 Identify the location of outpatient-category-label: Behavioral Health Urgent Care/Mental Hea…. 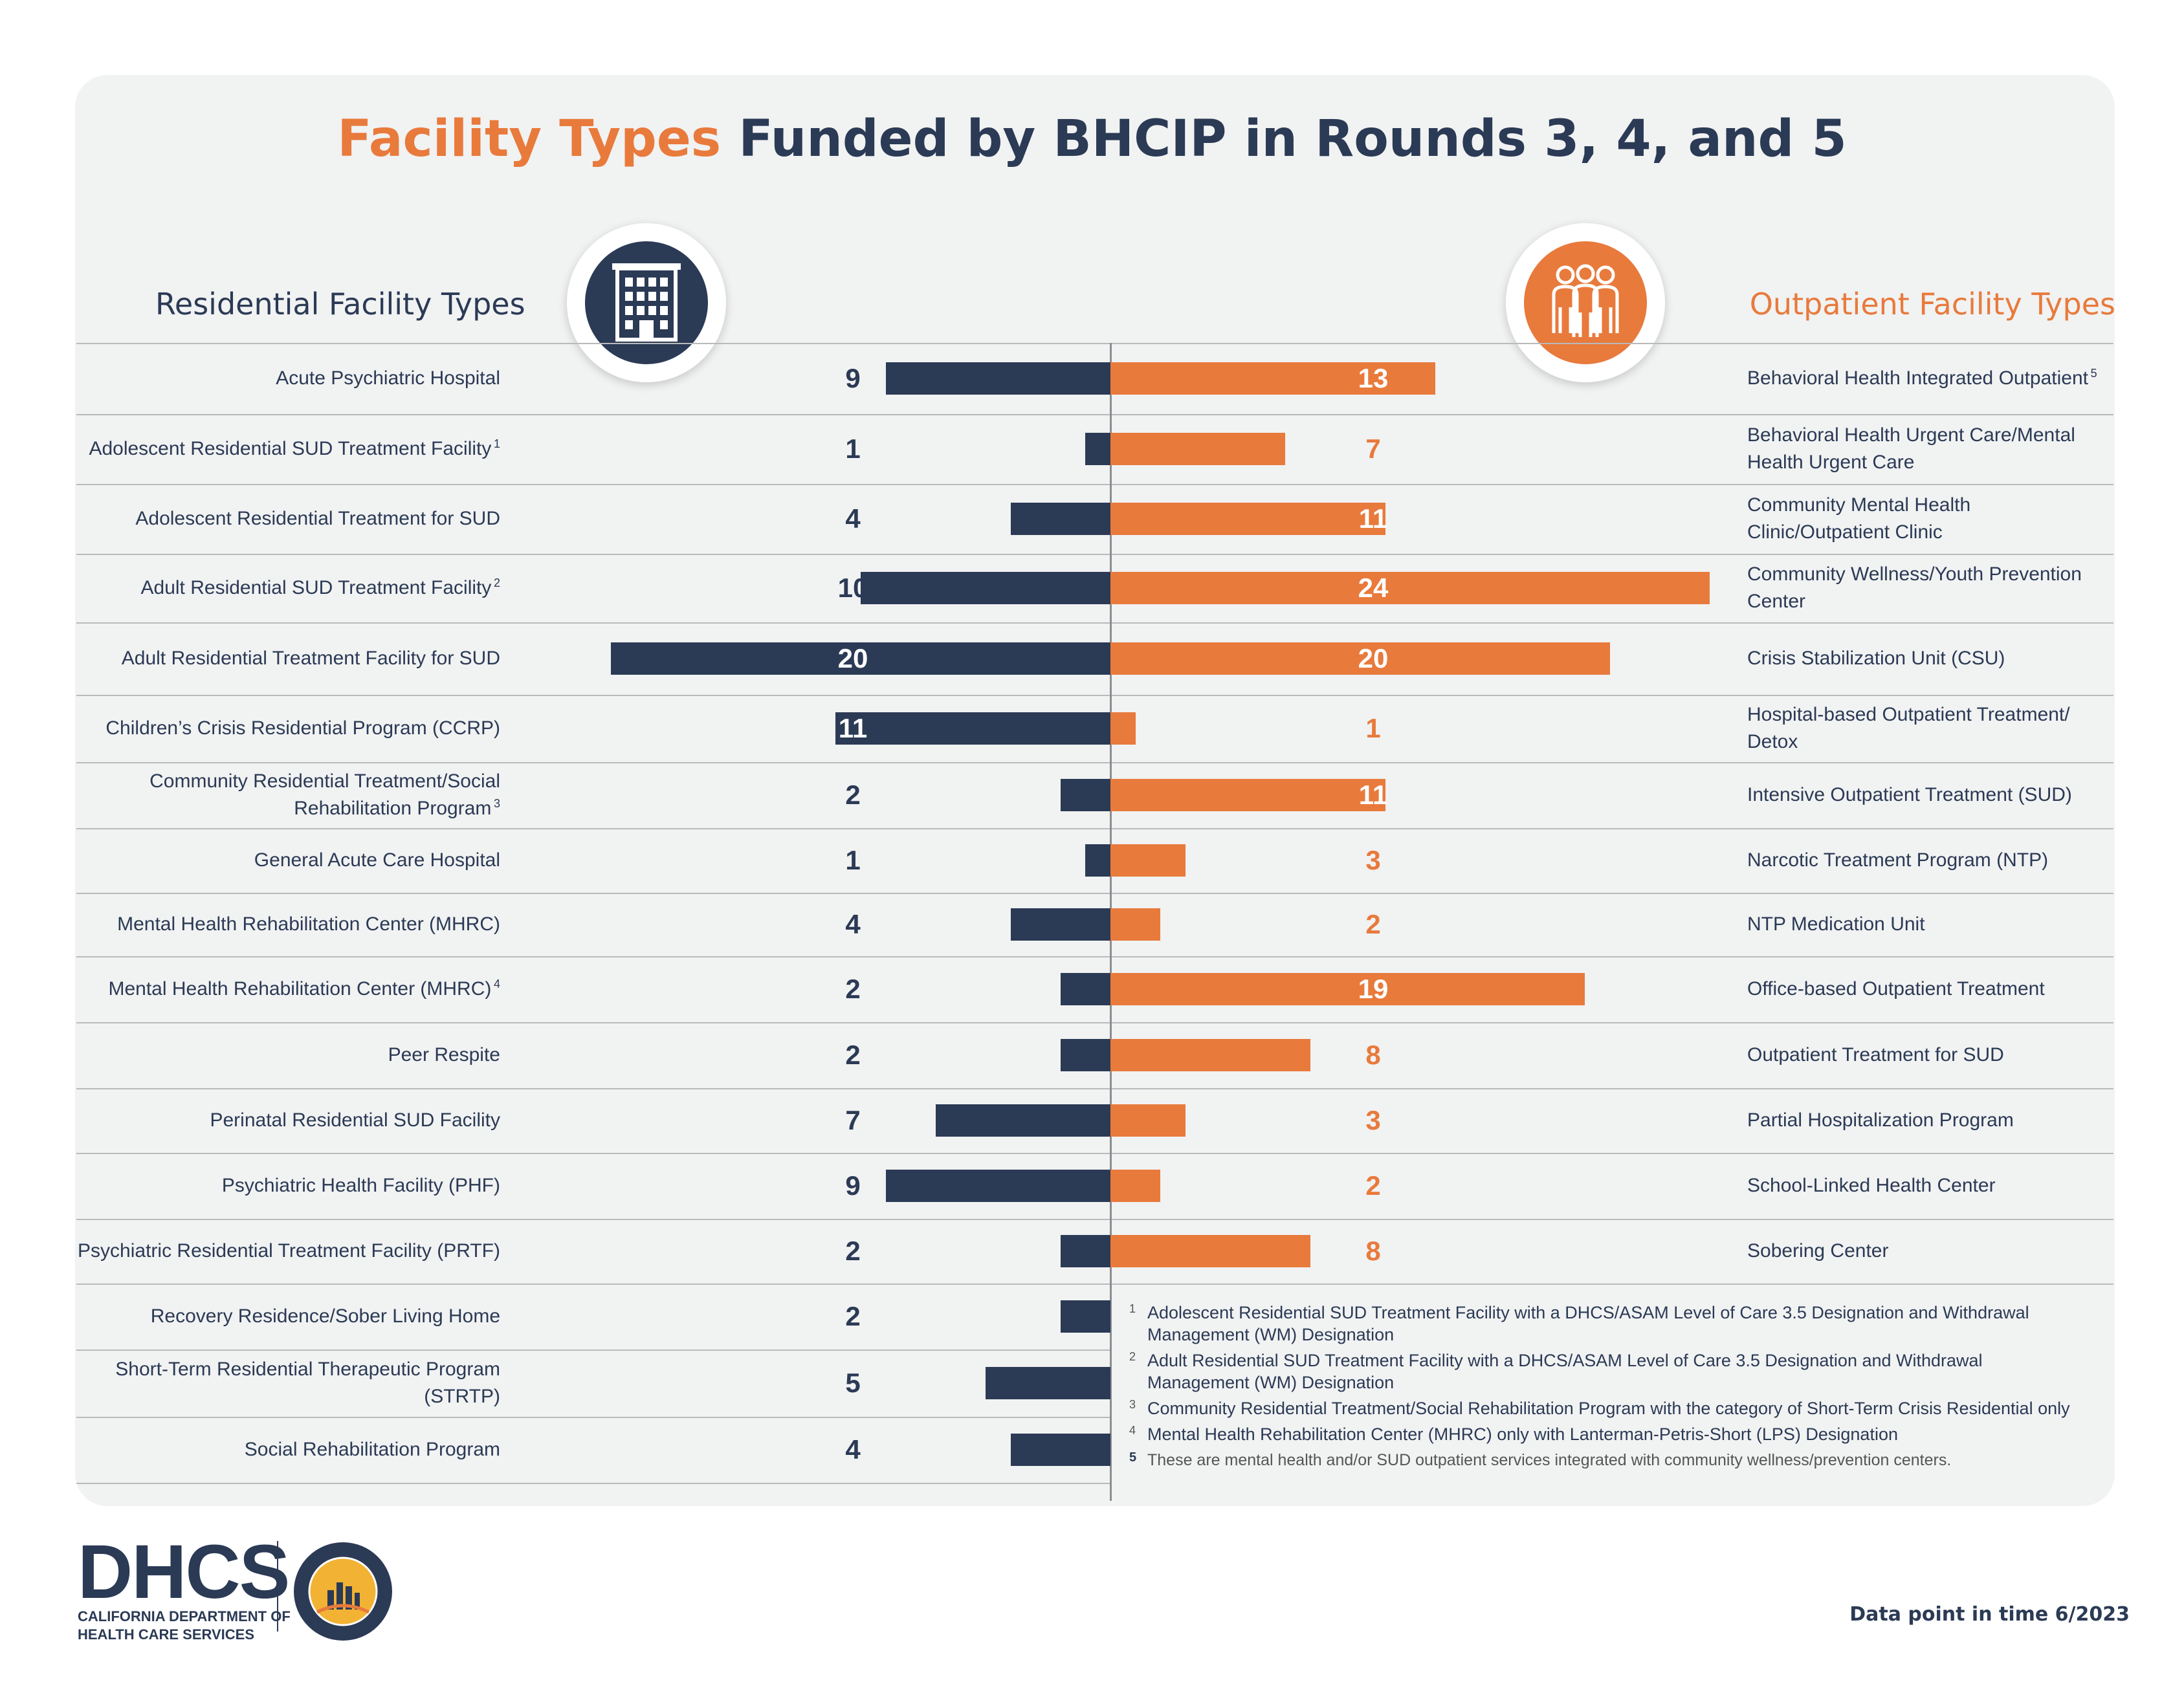
(1911, 449).